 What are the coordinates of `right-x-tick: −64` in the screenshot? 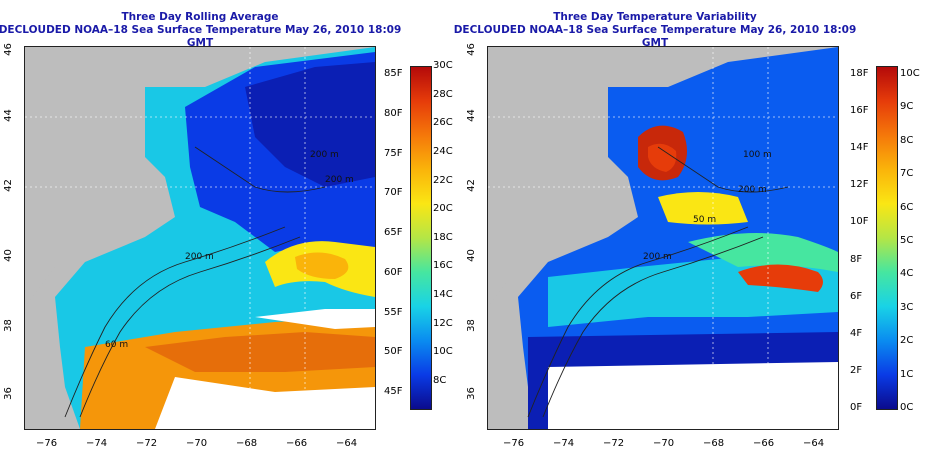 It's located at (814, 443).